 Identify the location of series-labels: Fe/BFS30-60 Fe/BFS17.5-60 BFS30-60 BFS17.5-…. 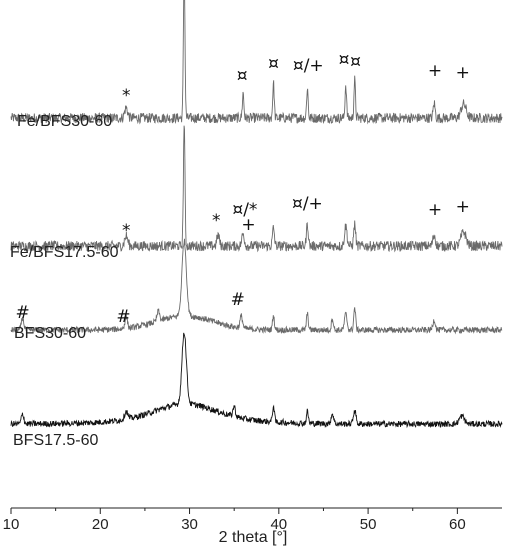
(64, 281).